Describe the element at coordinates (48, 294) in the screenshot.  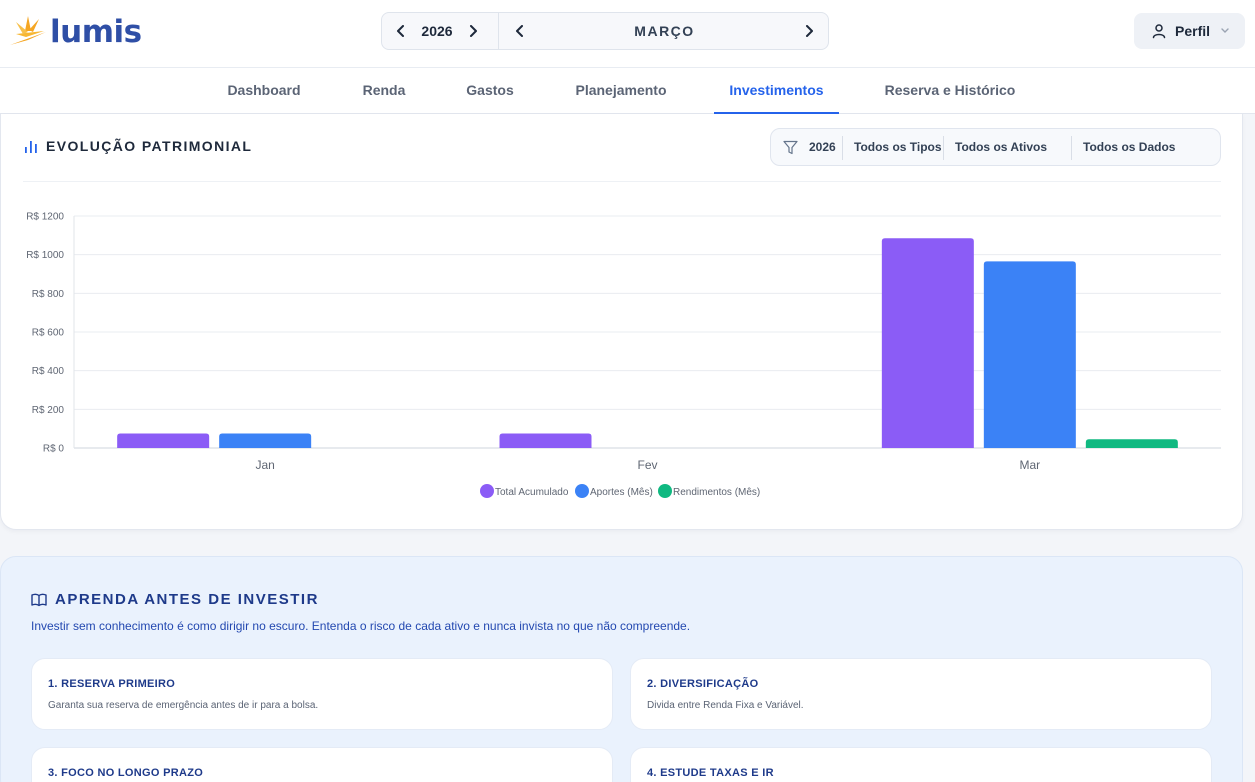
I see `y-tick-label: R$ 800` at that location.